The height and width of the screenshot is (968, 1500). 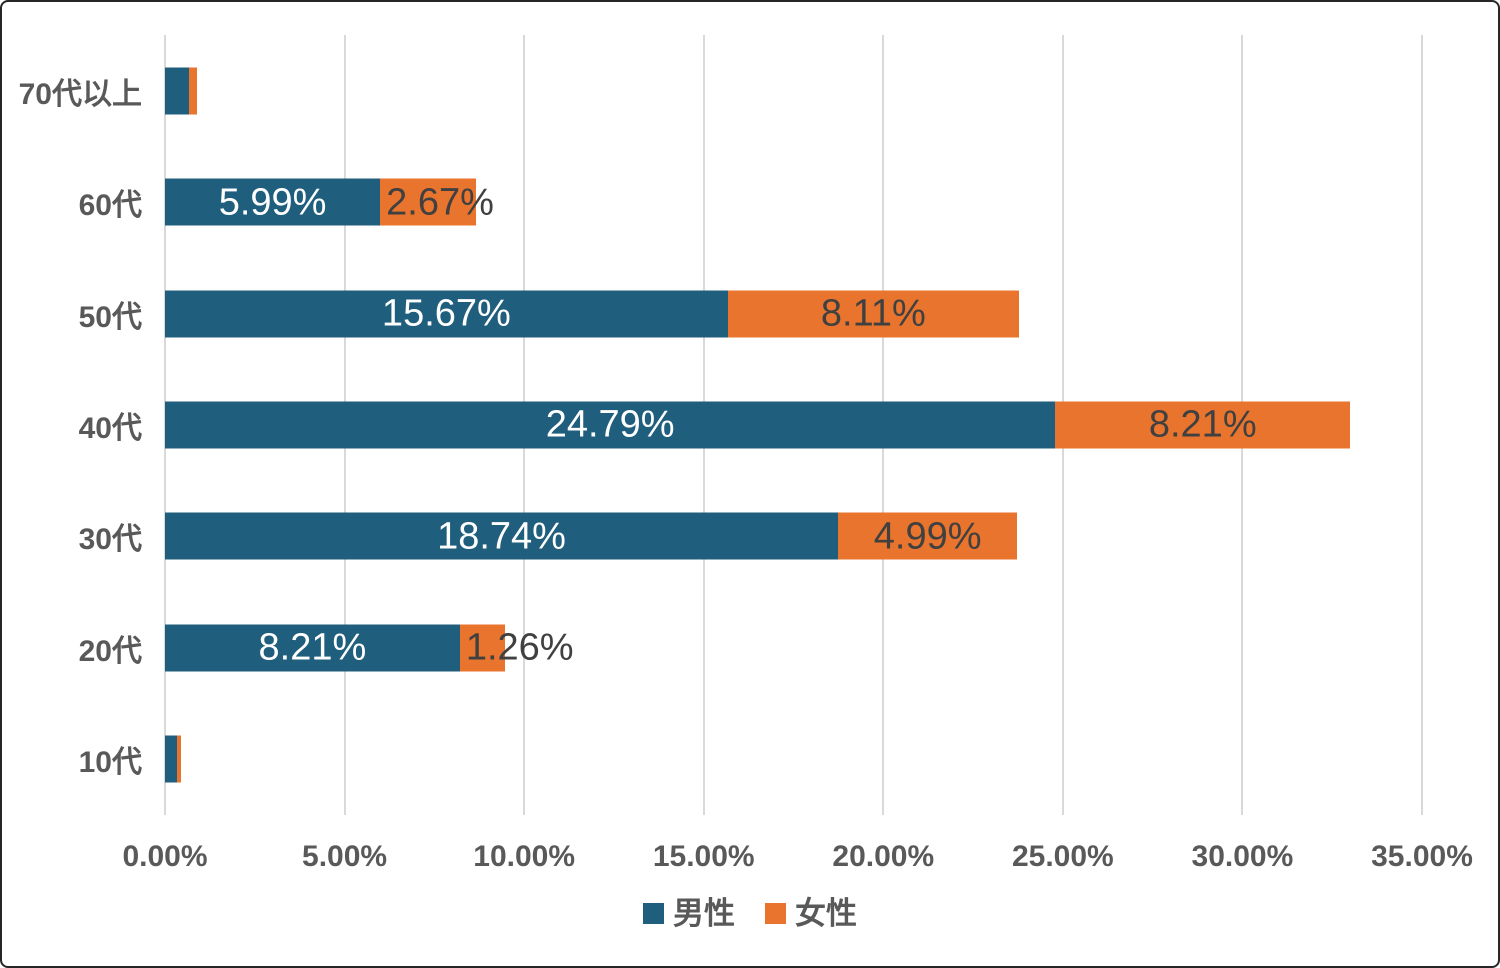 I want to click on stacked-bar: 18.74% 4.99%, so click(x=591, y=536).